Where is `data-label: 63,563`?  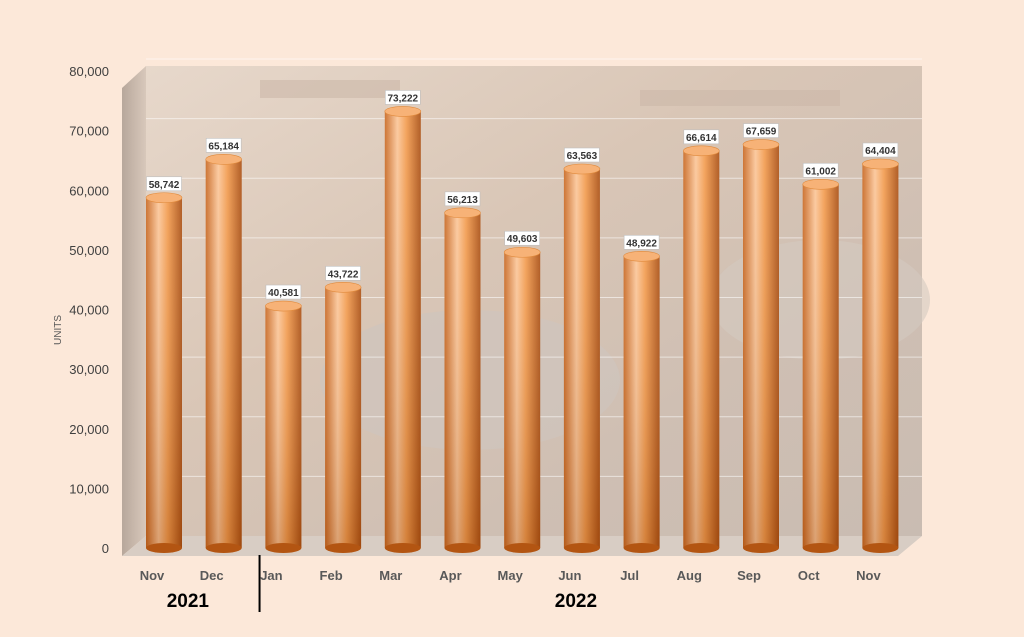 data-label: 63,563 is located at coordinates (582, 156).